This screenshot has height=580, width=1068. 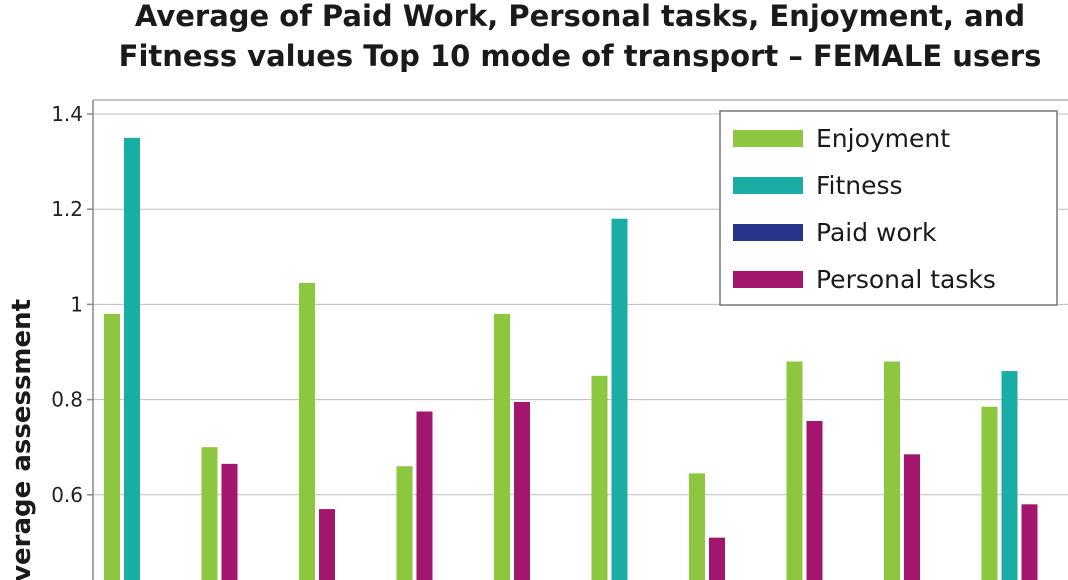 What do you see at coordinates (768, 138) in the screenshot?
I see `legend-swatch-enjoyment` at bounding box center [768, 138].